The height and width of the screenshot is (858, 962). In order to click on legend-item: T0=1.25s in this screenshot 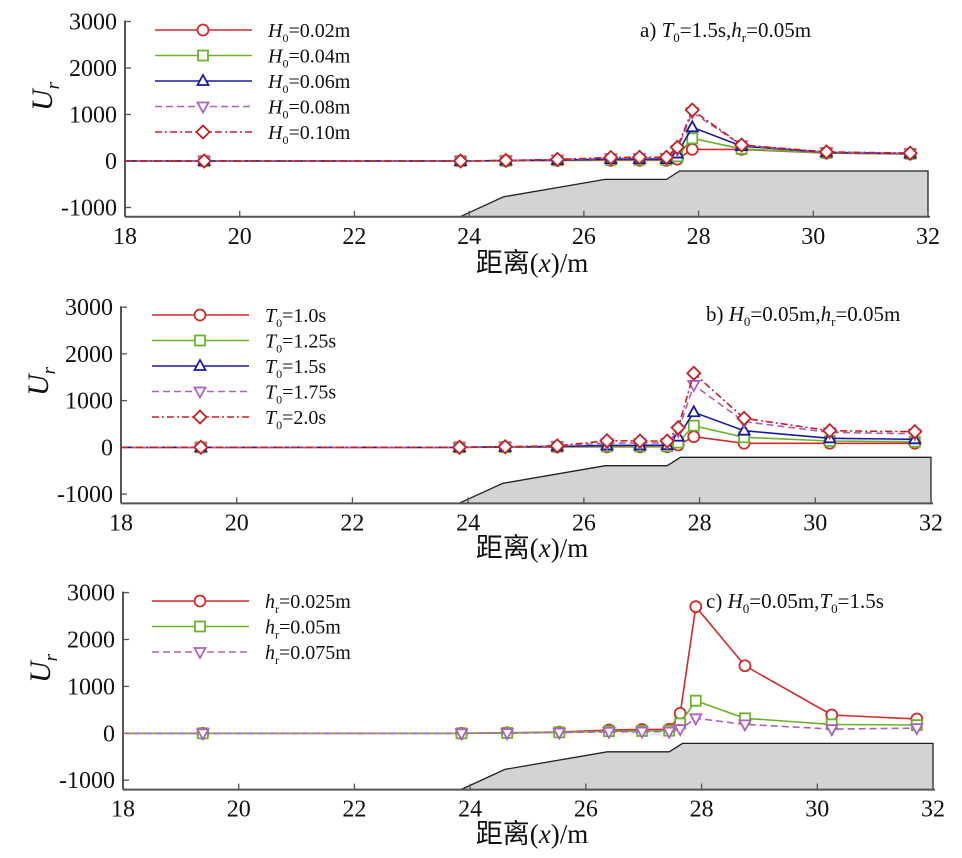, I will do `click(244, 343)`.